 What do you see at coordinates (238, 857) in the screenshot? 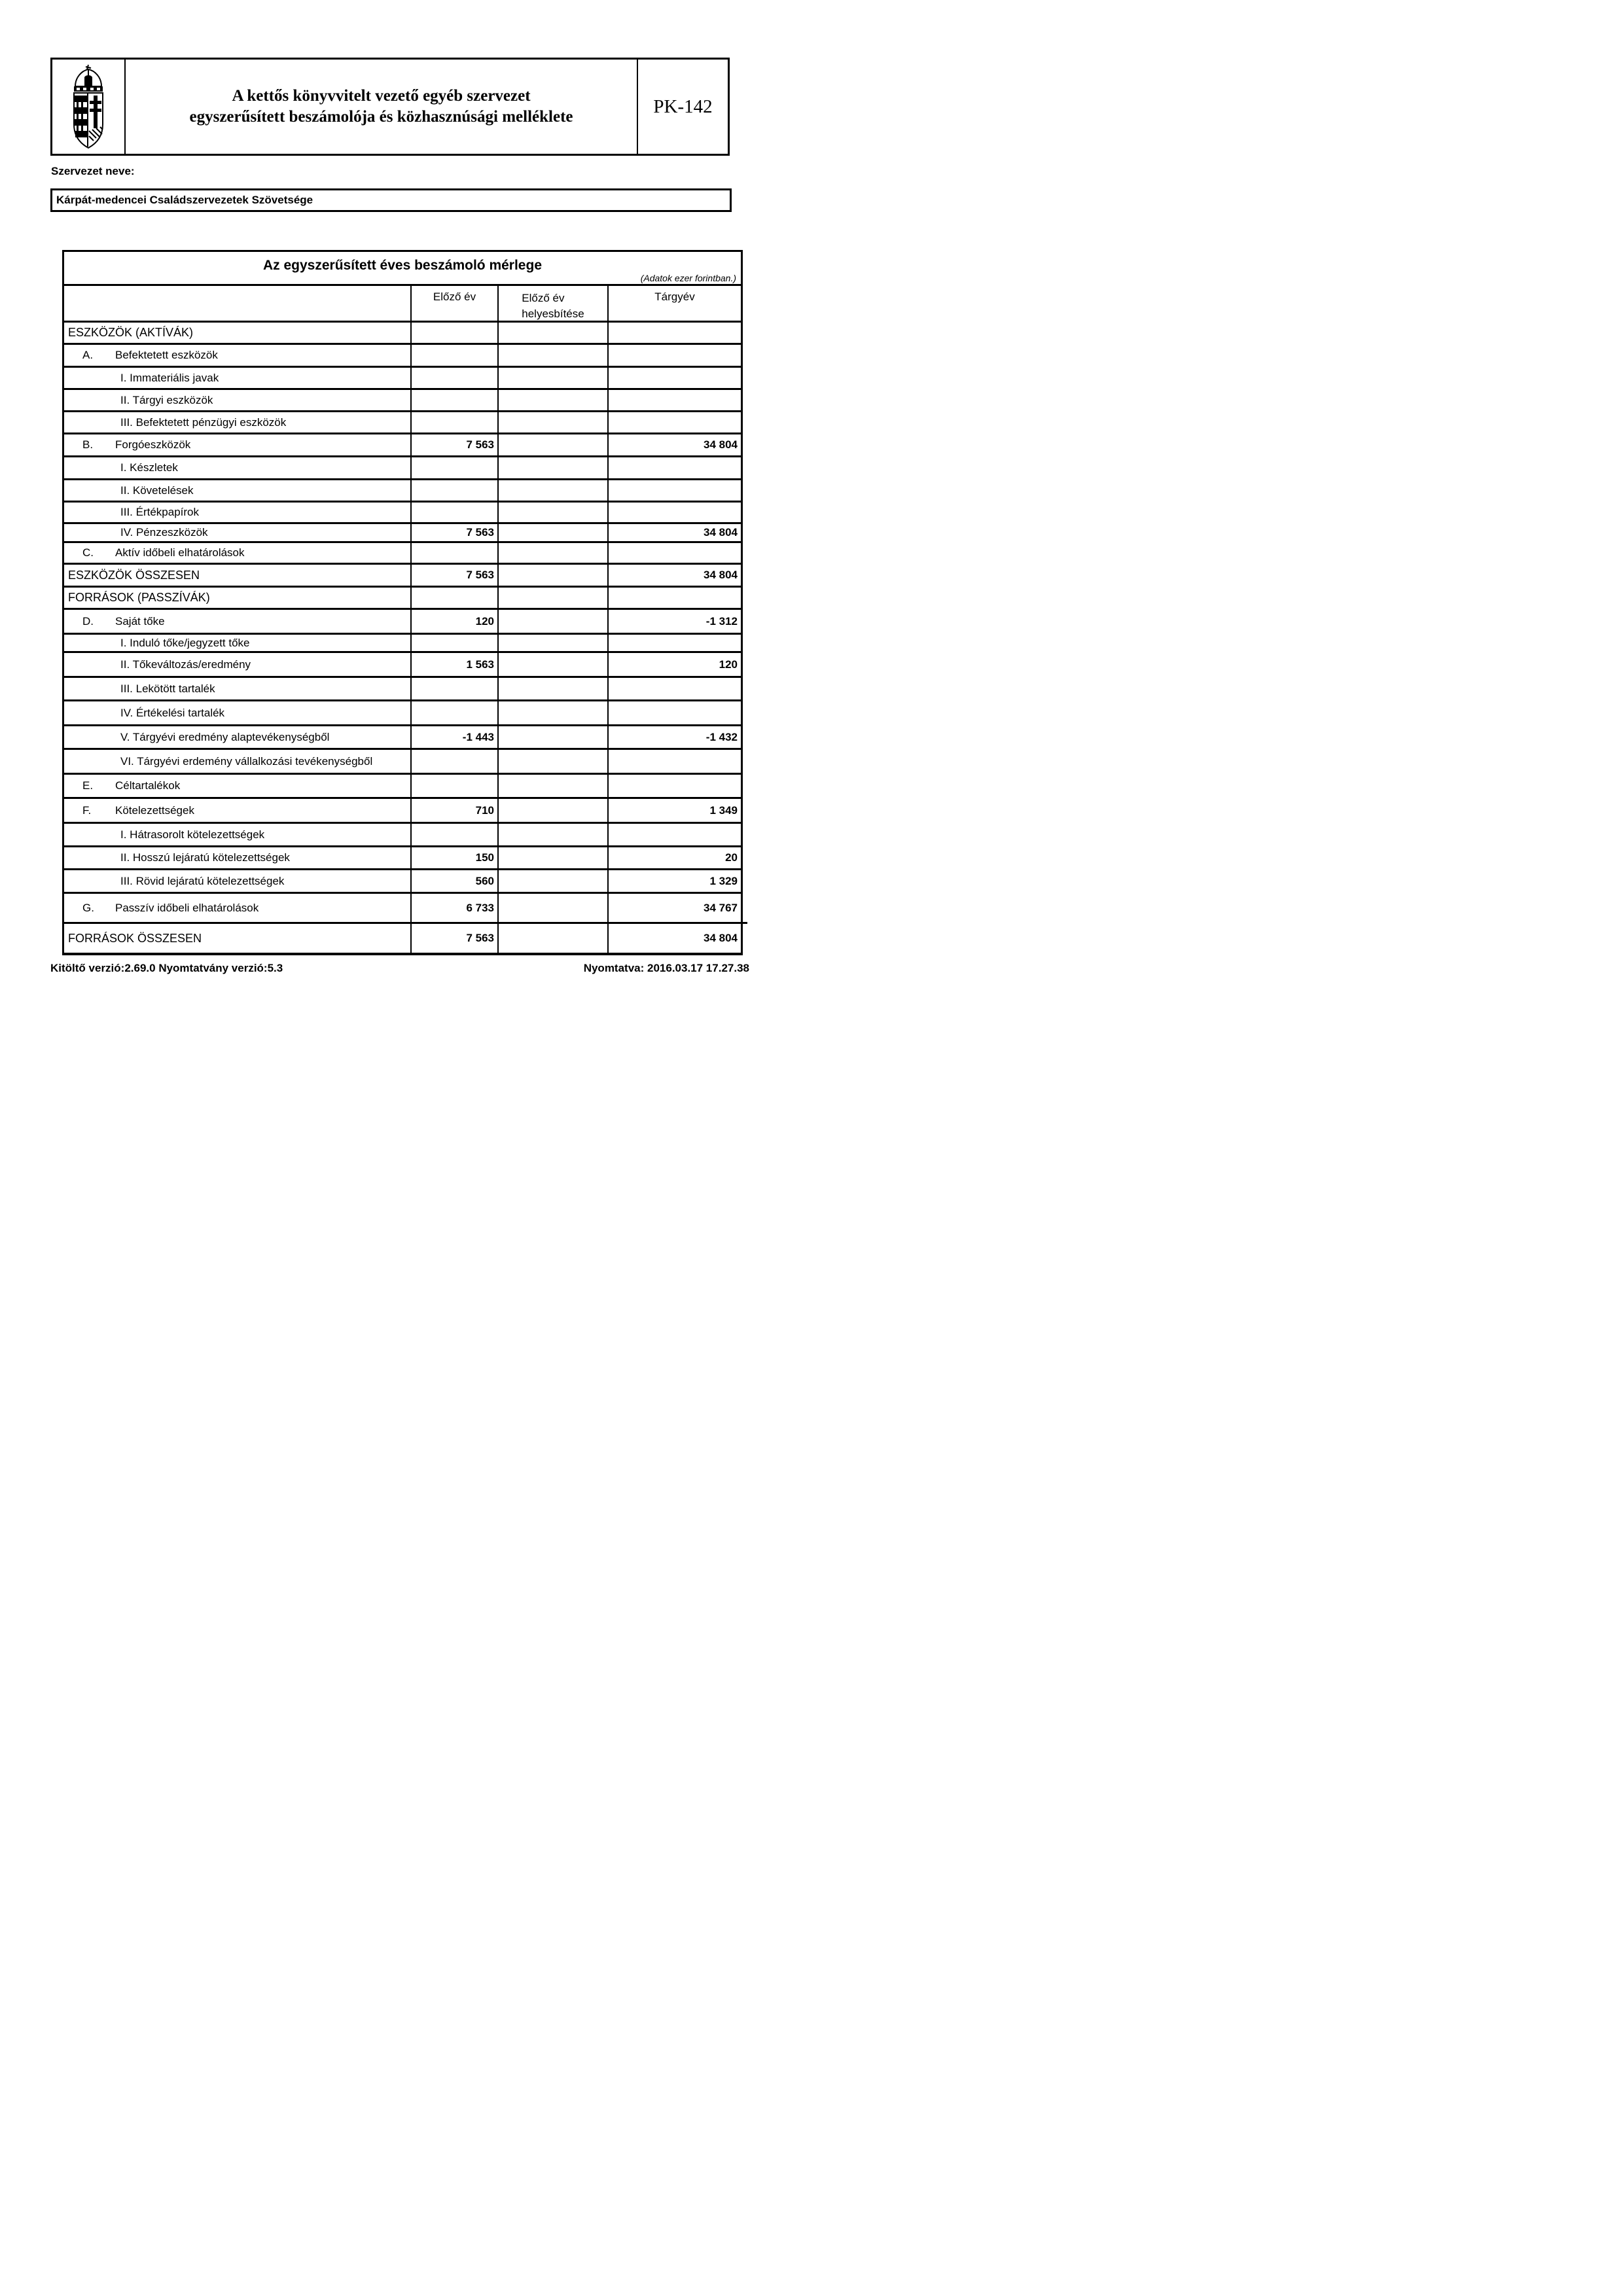
I see `row-label-cell: II. Hosszú lejáratú kötelezettségek` at bounding box center [238, 857].